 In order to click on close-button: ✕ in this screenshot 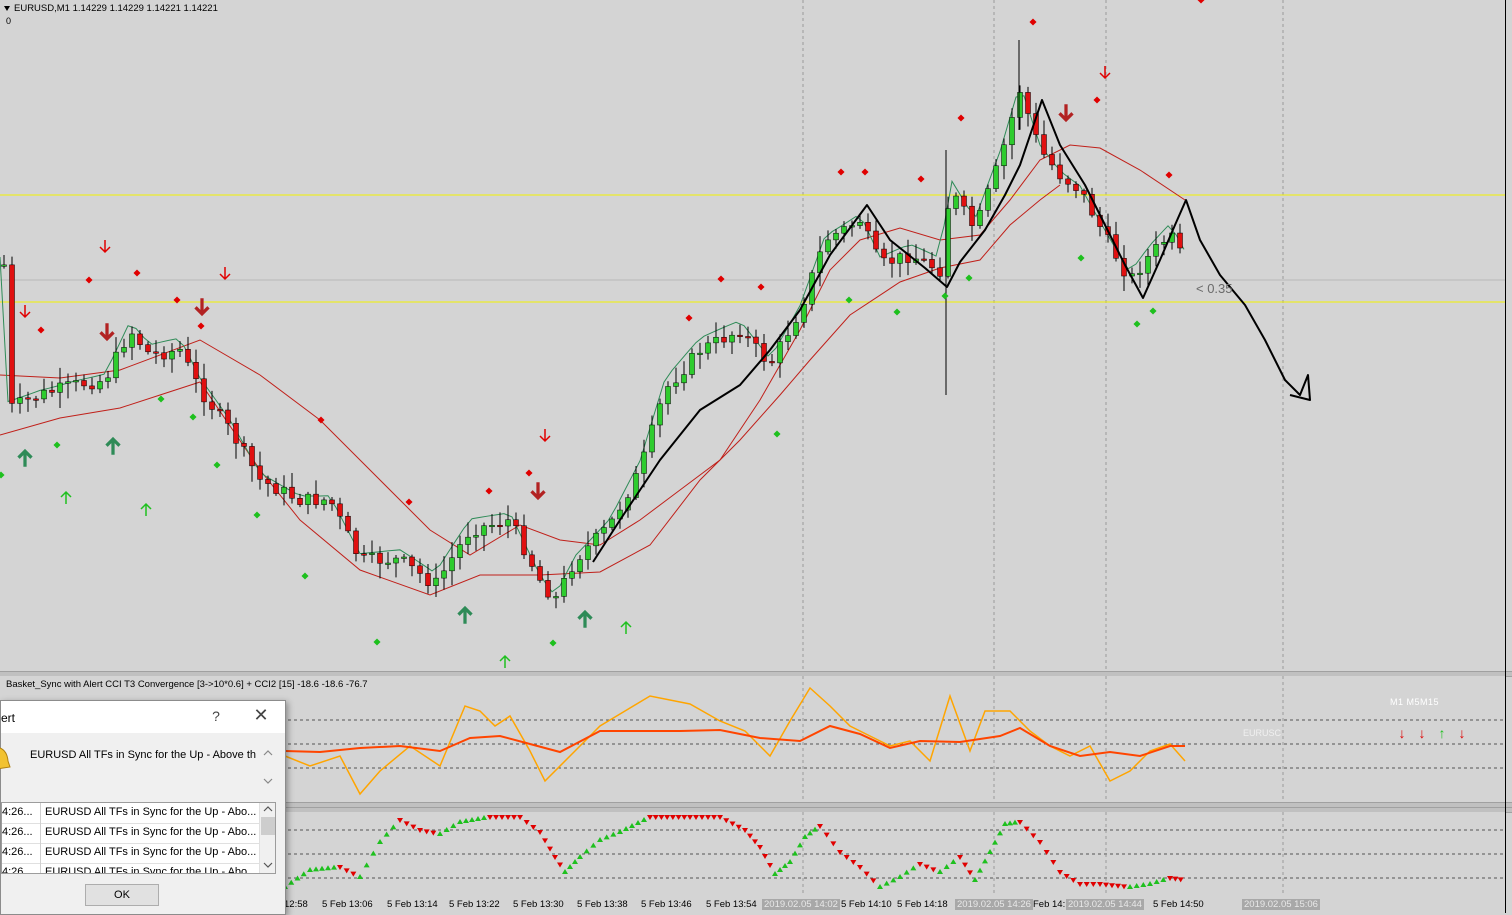, I will do `click(261, 715)`.